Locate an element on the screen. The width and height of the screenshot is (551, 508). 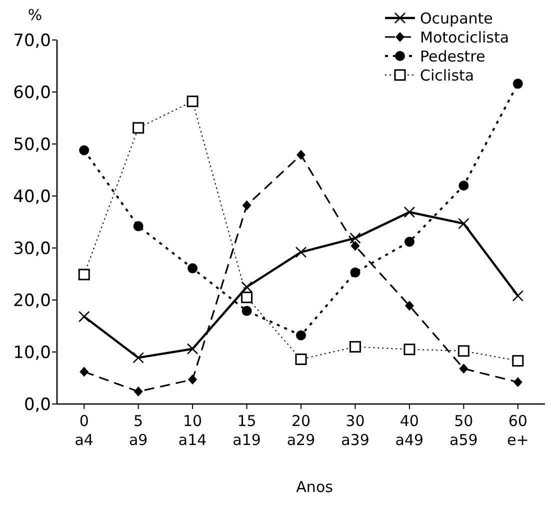
y-tick-label: 10,0 is located at coordinates (32, 352).